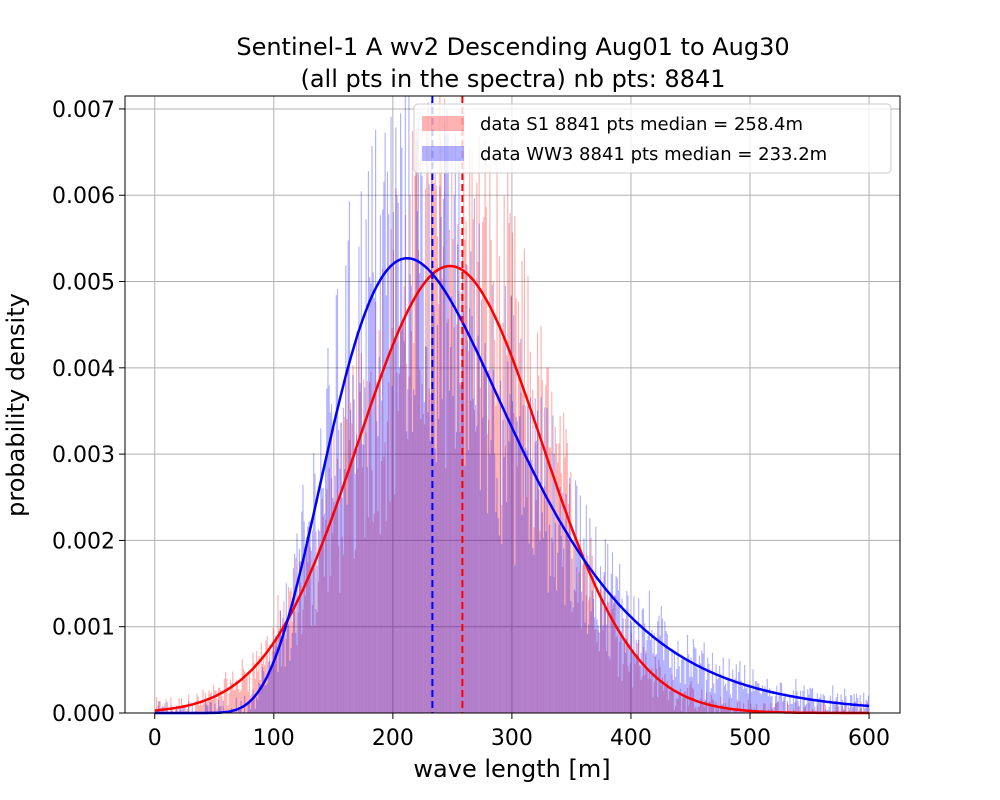  I want to click on x-tick-label: 300, so click(512, 738).